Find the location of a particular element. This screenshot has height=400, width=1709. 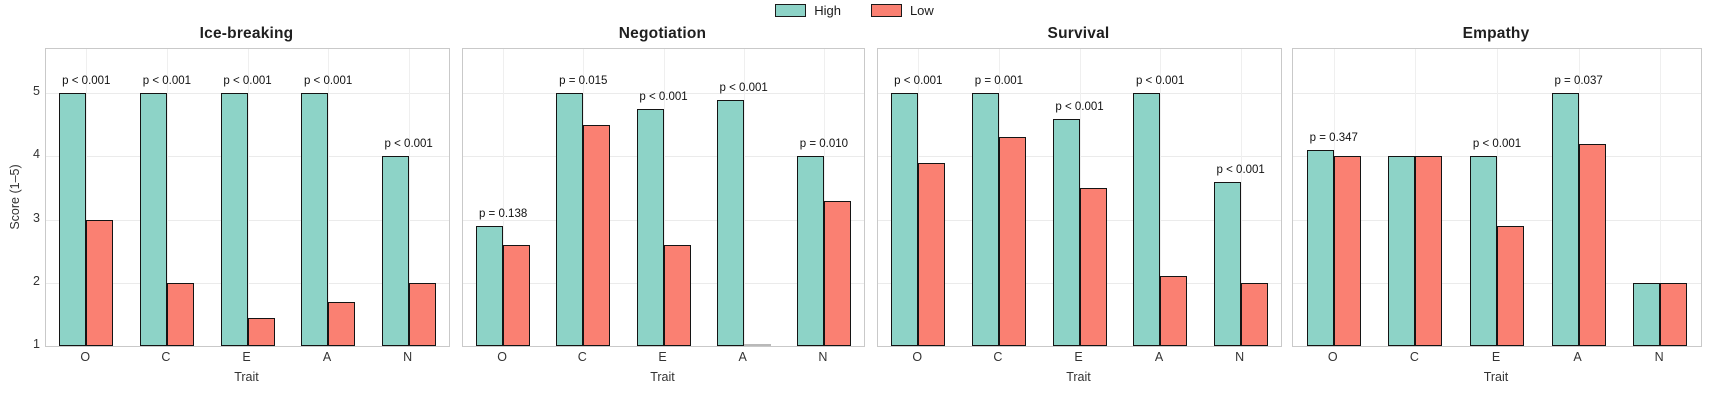

p-value-label-survival-O: p < 0.001 is located at coordinates (918, 81).